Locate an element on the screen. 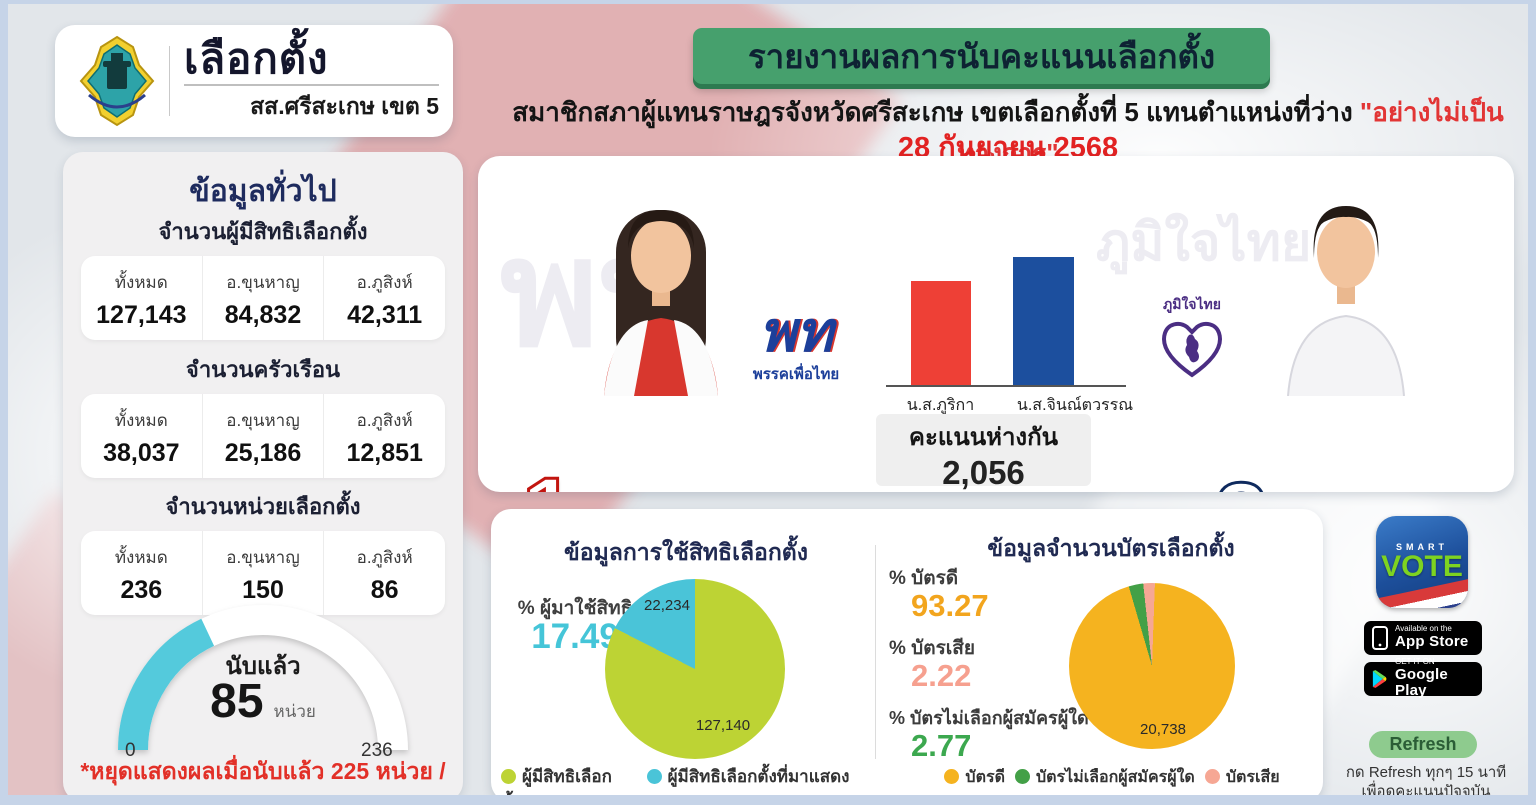  logo-title: เลือกตั้ง is located at coordinates (256, 59).